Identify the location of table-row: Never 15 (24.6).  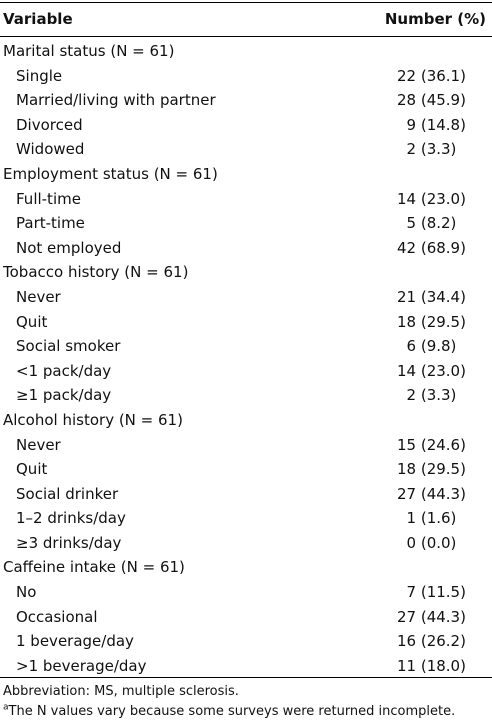
(246, 445).